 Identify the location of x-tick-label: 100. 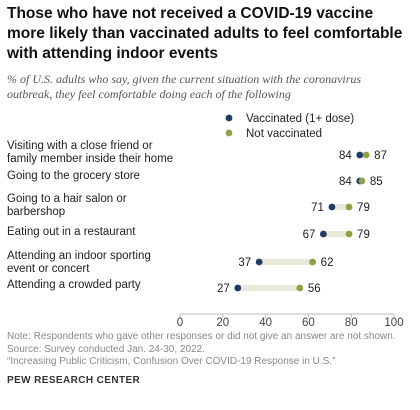
(393, 323).